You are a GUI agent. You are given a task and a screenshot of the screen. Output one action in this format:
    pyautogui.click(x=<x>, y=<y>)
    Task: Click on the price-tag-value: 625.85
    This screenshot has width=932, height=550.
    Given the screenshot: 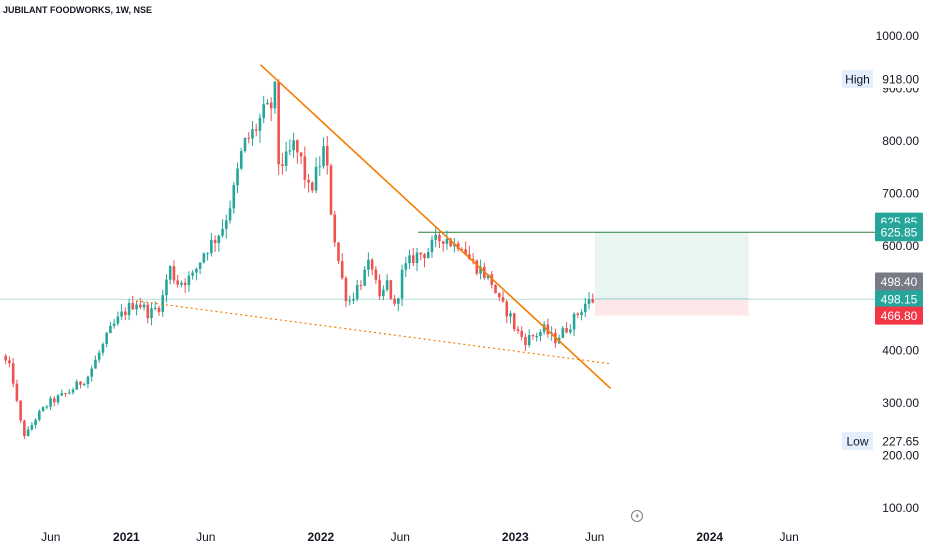 What is the action you would take?
    pyautogui.click(x=899, y=233)
    